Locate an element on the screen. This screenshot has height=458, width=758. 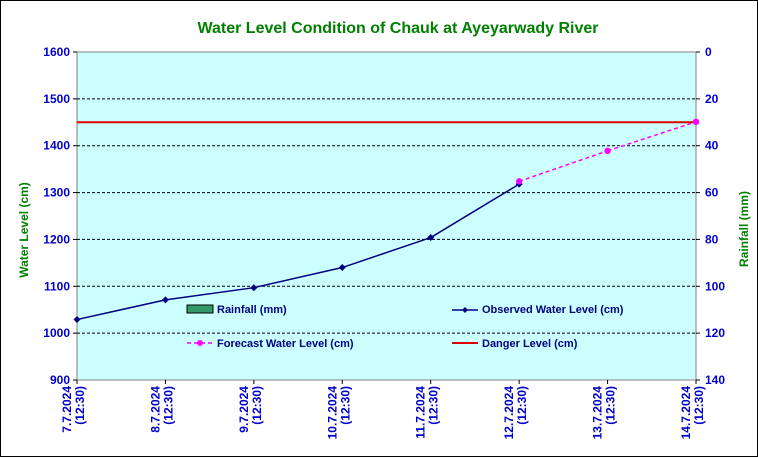
y-tick-label: 1300 is located at coordinates (56, 193).